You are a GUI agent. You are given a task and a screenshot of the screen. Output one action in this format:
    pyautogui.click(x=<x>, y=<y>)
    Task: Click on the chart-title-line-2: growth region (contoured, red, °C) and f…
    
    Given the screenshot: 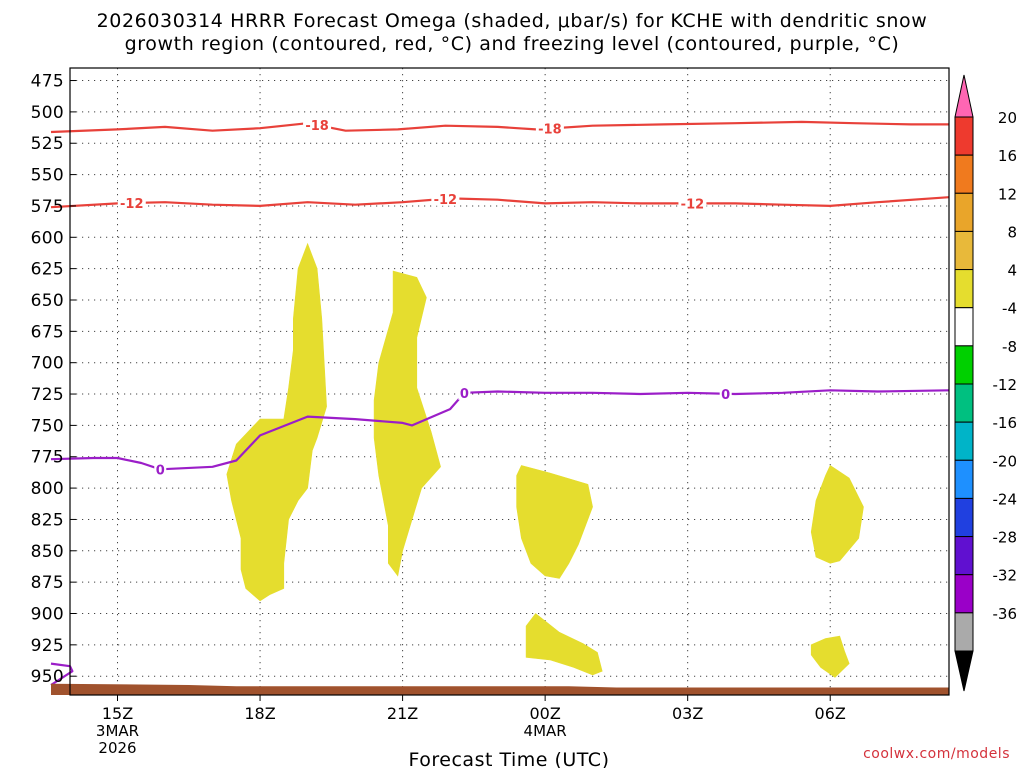 What is the action you would take?
    pyautogui.click(x=512, y=44)
    